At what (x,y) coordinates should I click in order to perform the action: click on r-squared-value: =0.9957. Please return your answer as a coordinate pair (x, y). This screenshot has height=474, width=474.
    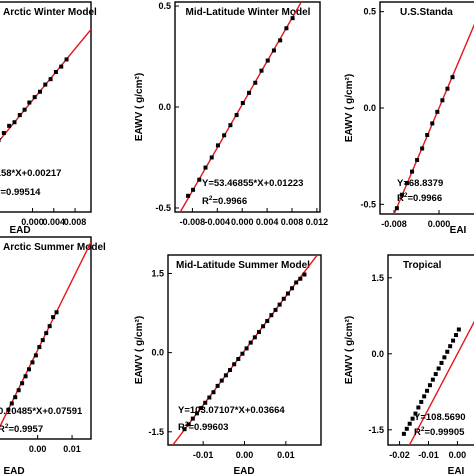
    Looking at the image, I should click on (26, 429).